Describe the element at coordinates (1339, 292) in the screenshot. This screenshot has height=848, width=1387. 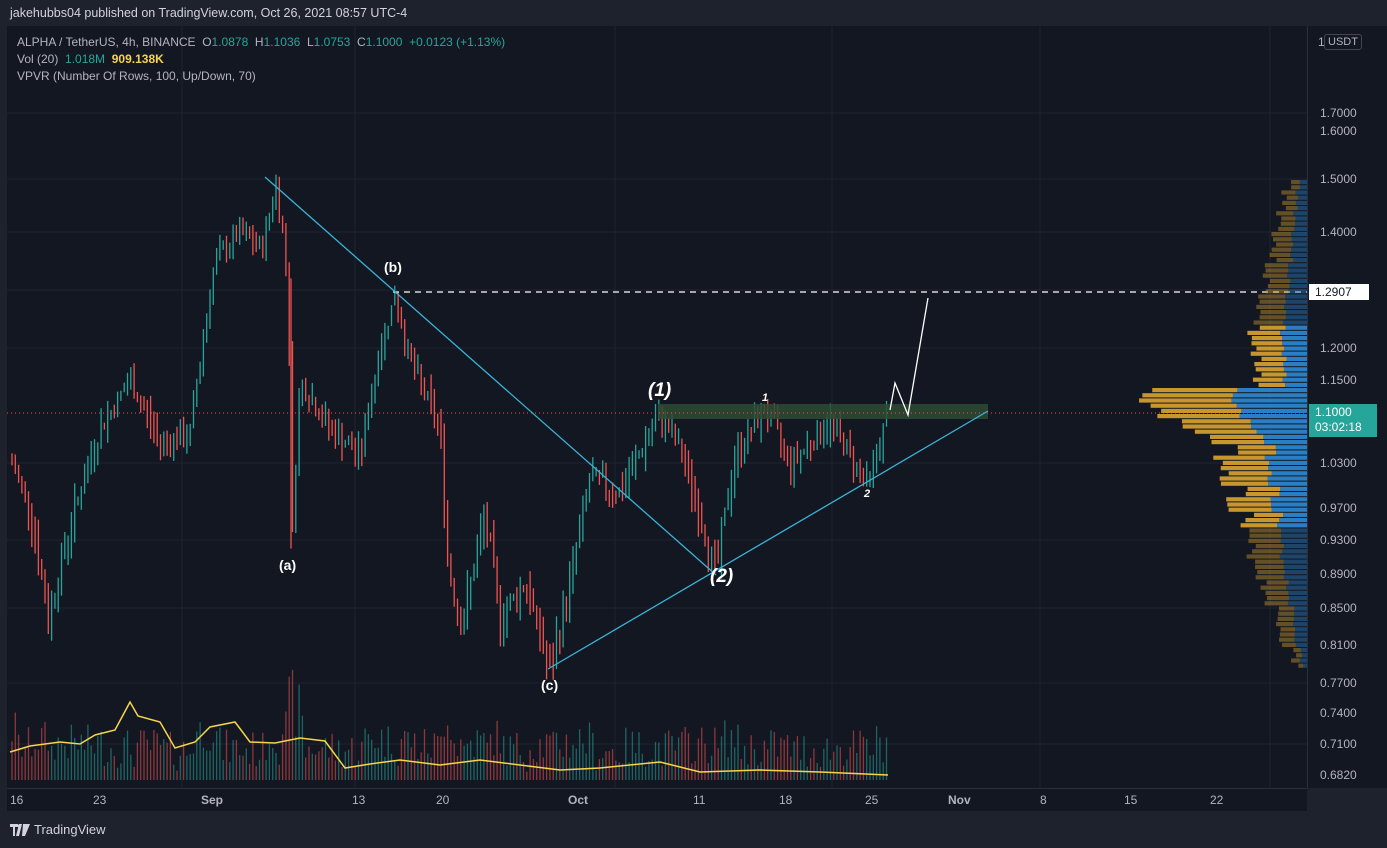
I see `target-price-tag: 1.2907` at that location.